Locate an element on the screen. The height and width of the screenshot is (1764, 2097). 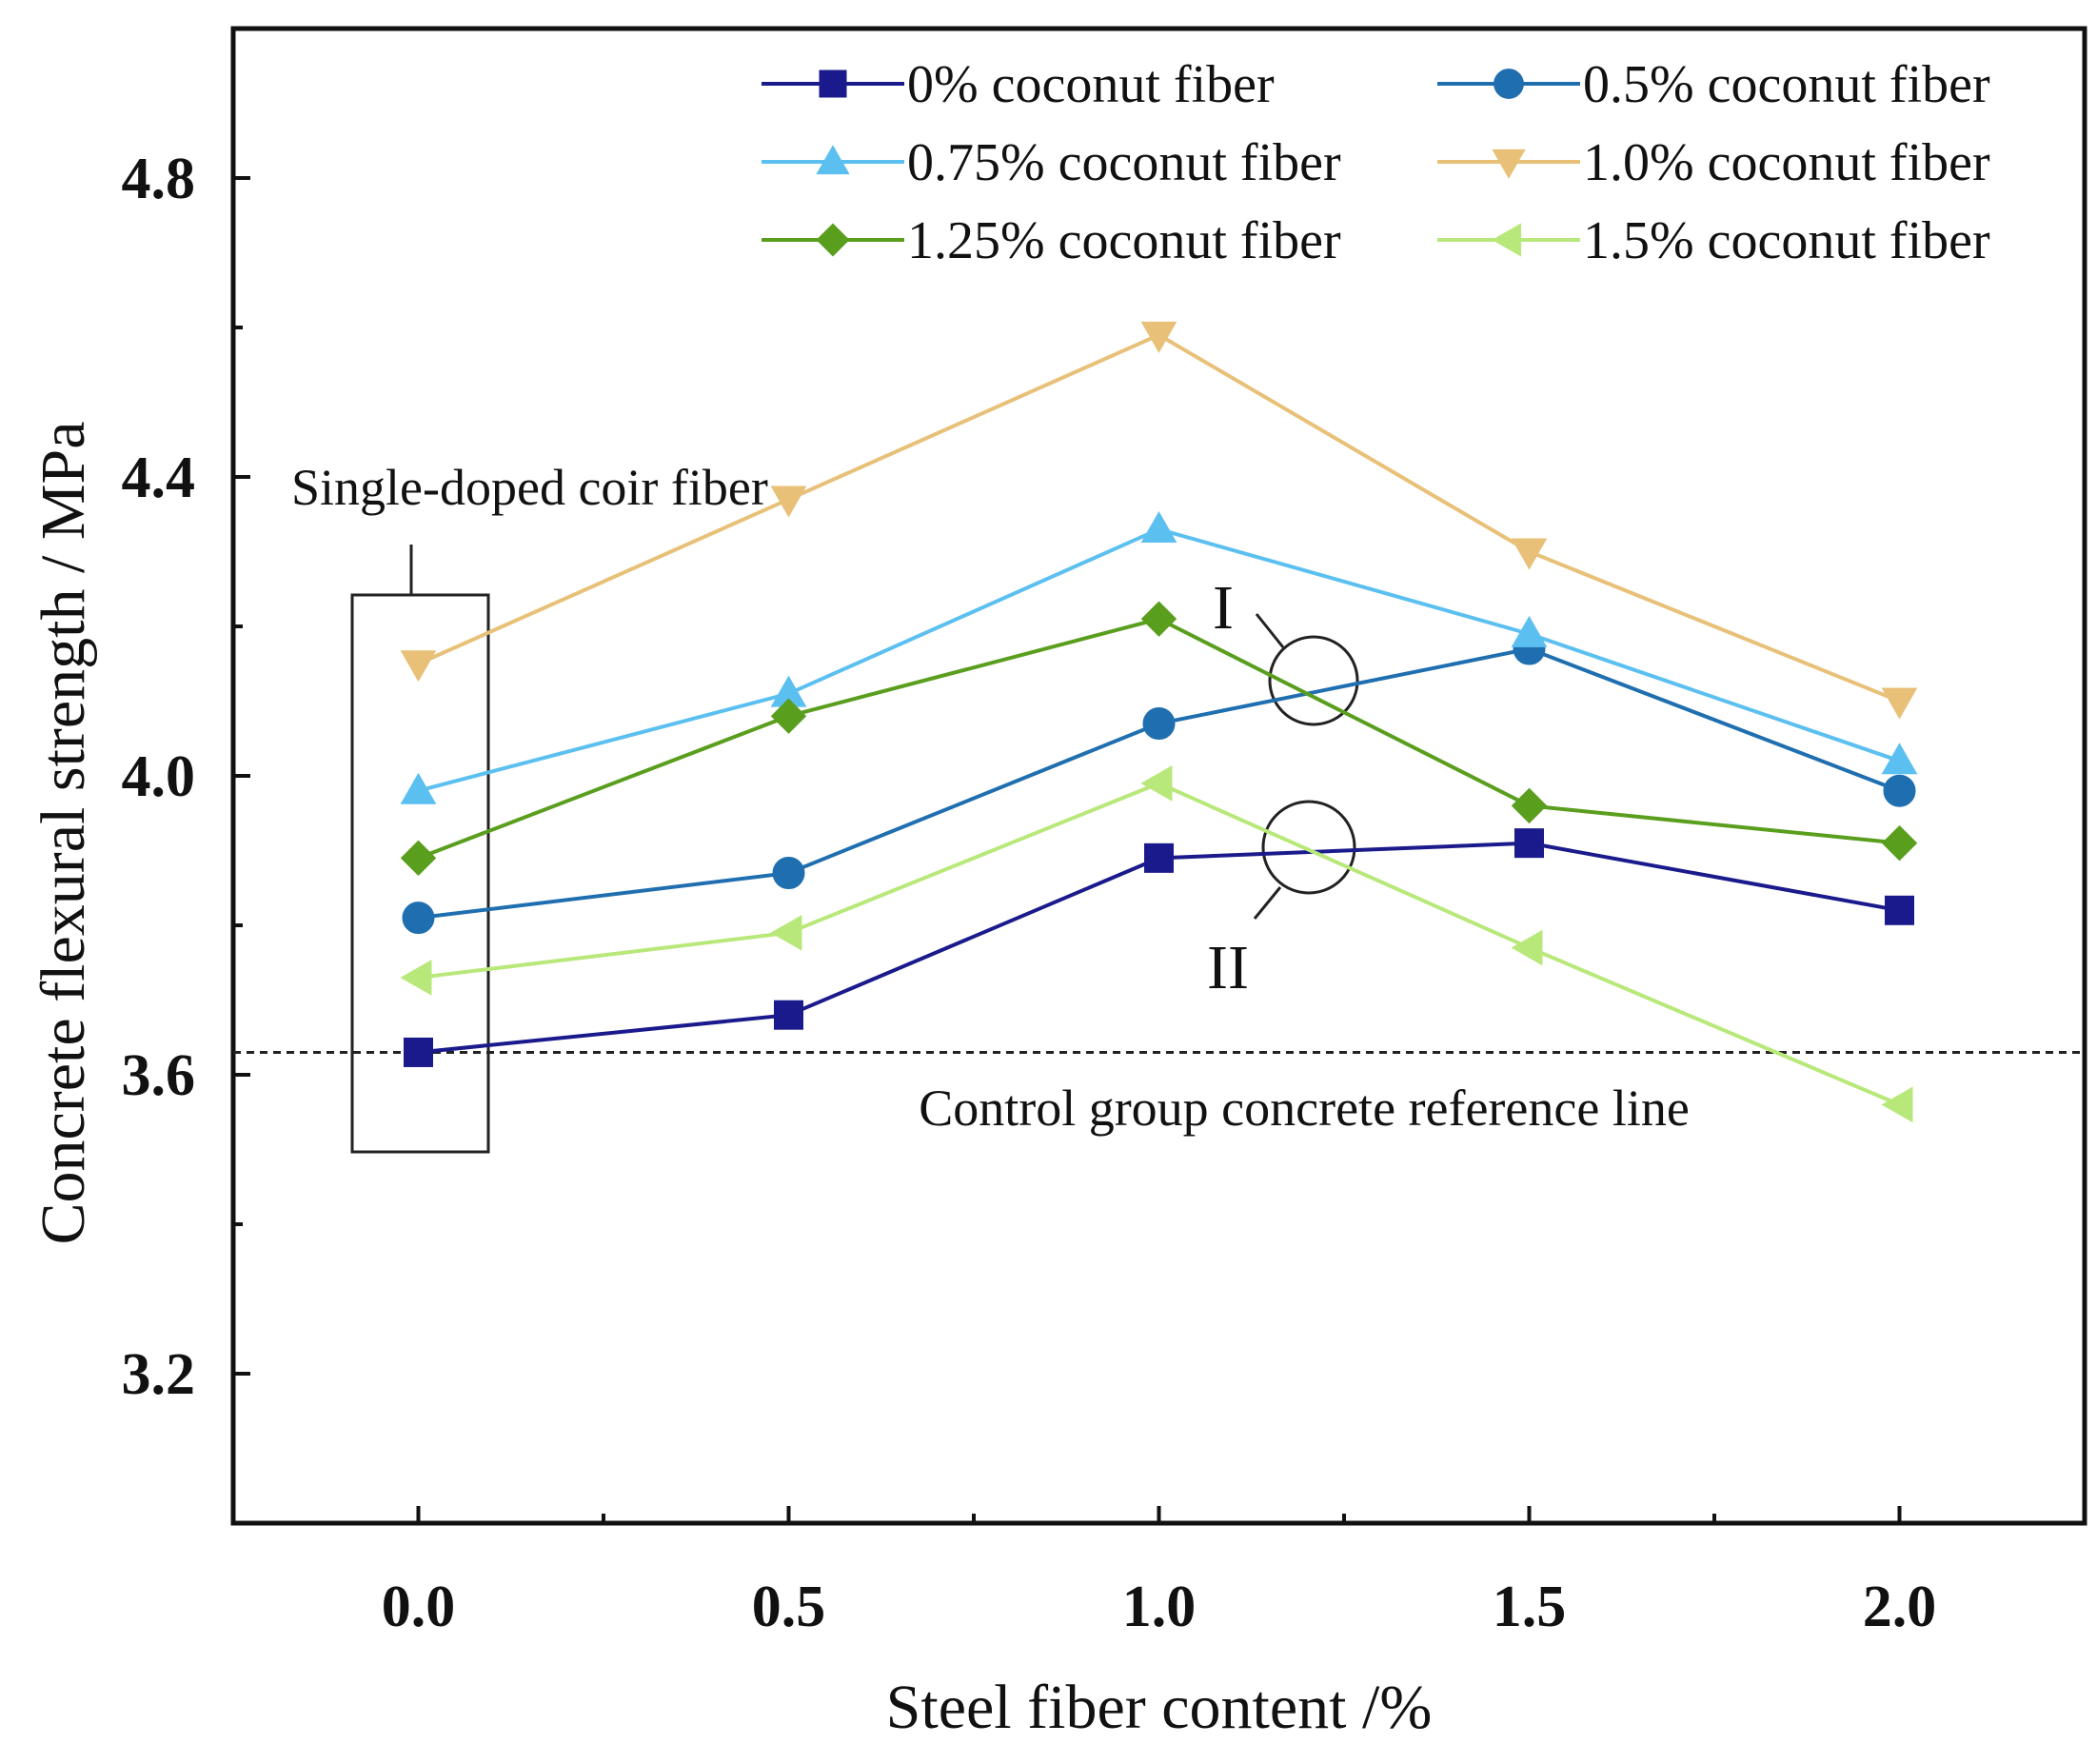
reference-line-group: Control group concrete reference line is located at coordinates (1159, 1093).